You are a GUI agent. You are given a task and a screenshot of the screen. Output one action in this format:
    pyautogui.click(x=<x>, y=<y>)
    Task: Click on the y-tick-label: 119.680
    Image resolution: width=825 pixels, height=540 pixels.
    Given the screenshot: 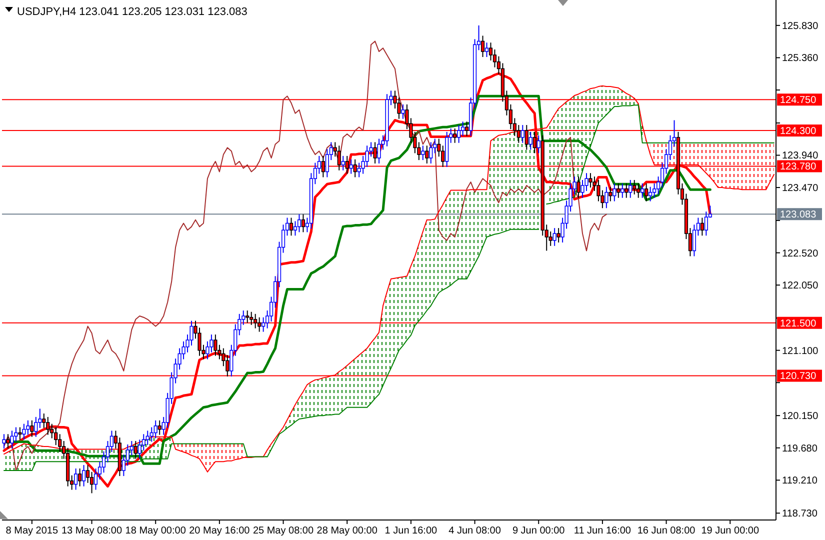 What is the action you would take?
    pyautogui.click(x=800, y=448)
    